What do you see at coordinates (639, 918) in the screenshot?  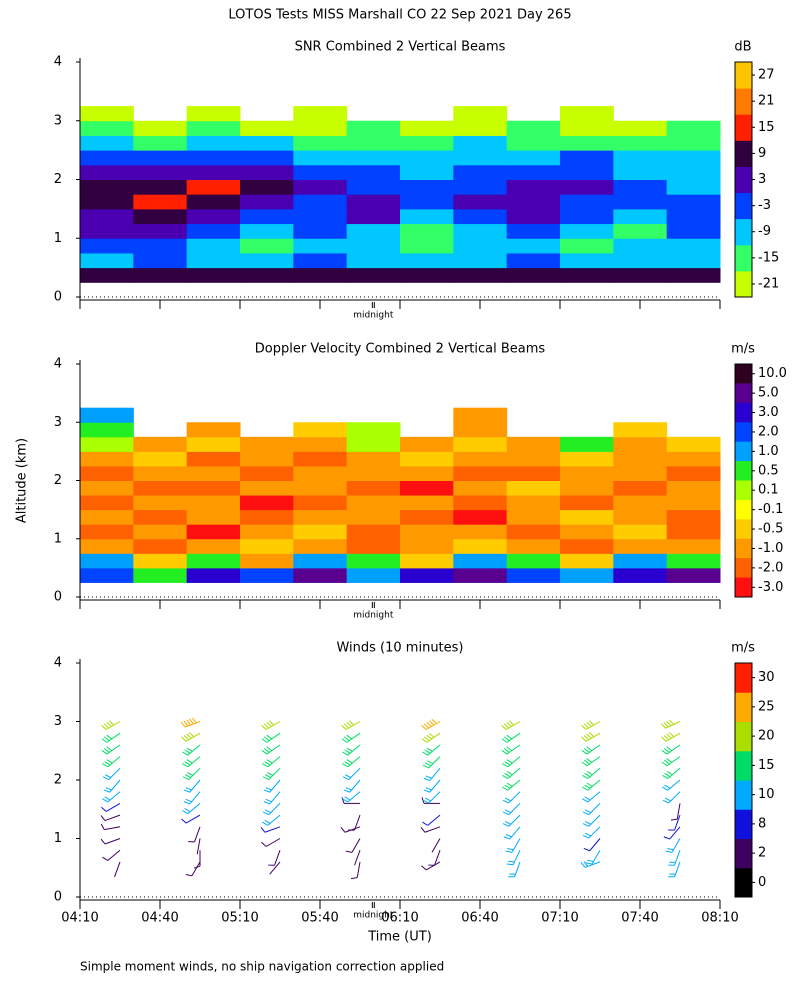 I see `x-tick-label: 07:40` at bounding box center [639, 918].